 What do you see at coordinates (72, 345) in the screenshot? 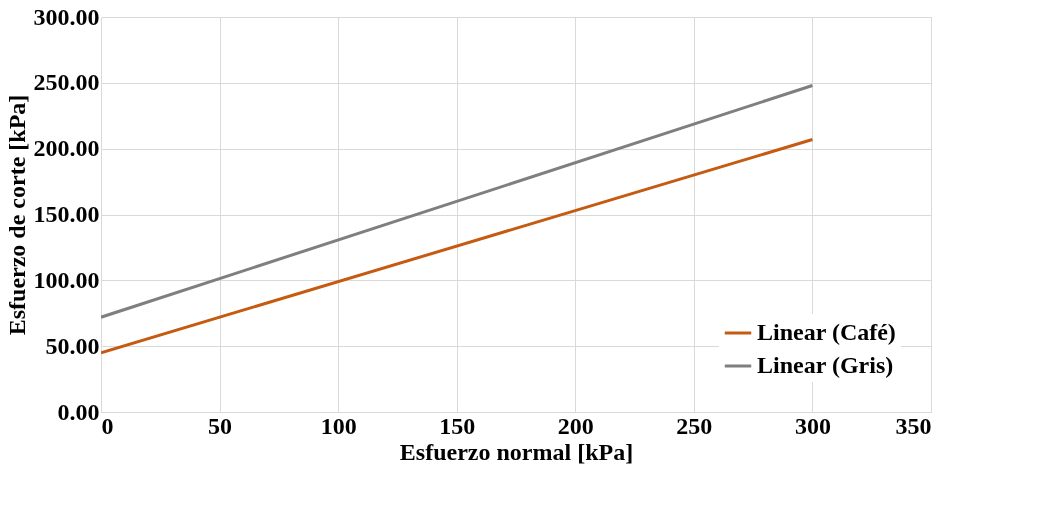
I see `y-tick-label: 50.00` at bounding box center [72, 345].